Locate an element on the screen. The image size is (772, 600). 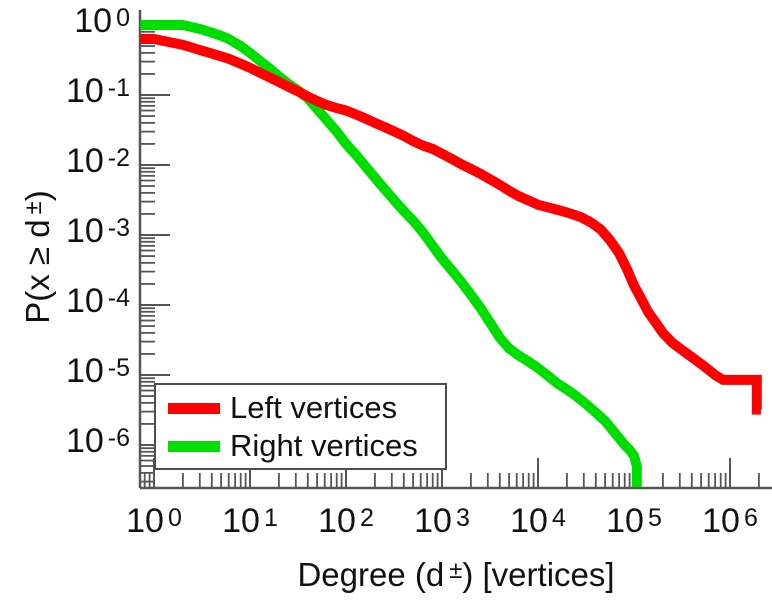
y-tick-label-1e-2: 10 -2 is located at coordinates (97, 161).